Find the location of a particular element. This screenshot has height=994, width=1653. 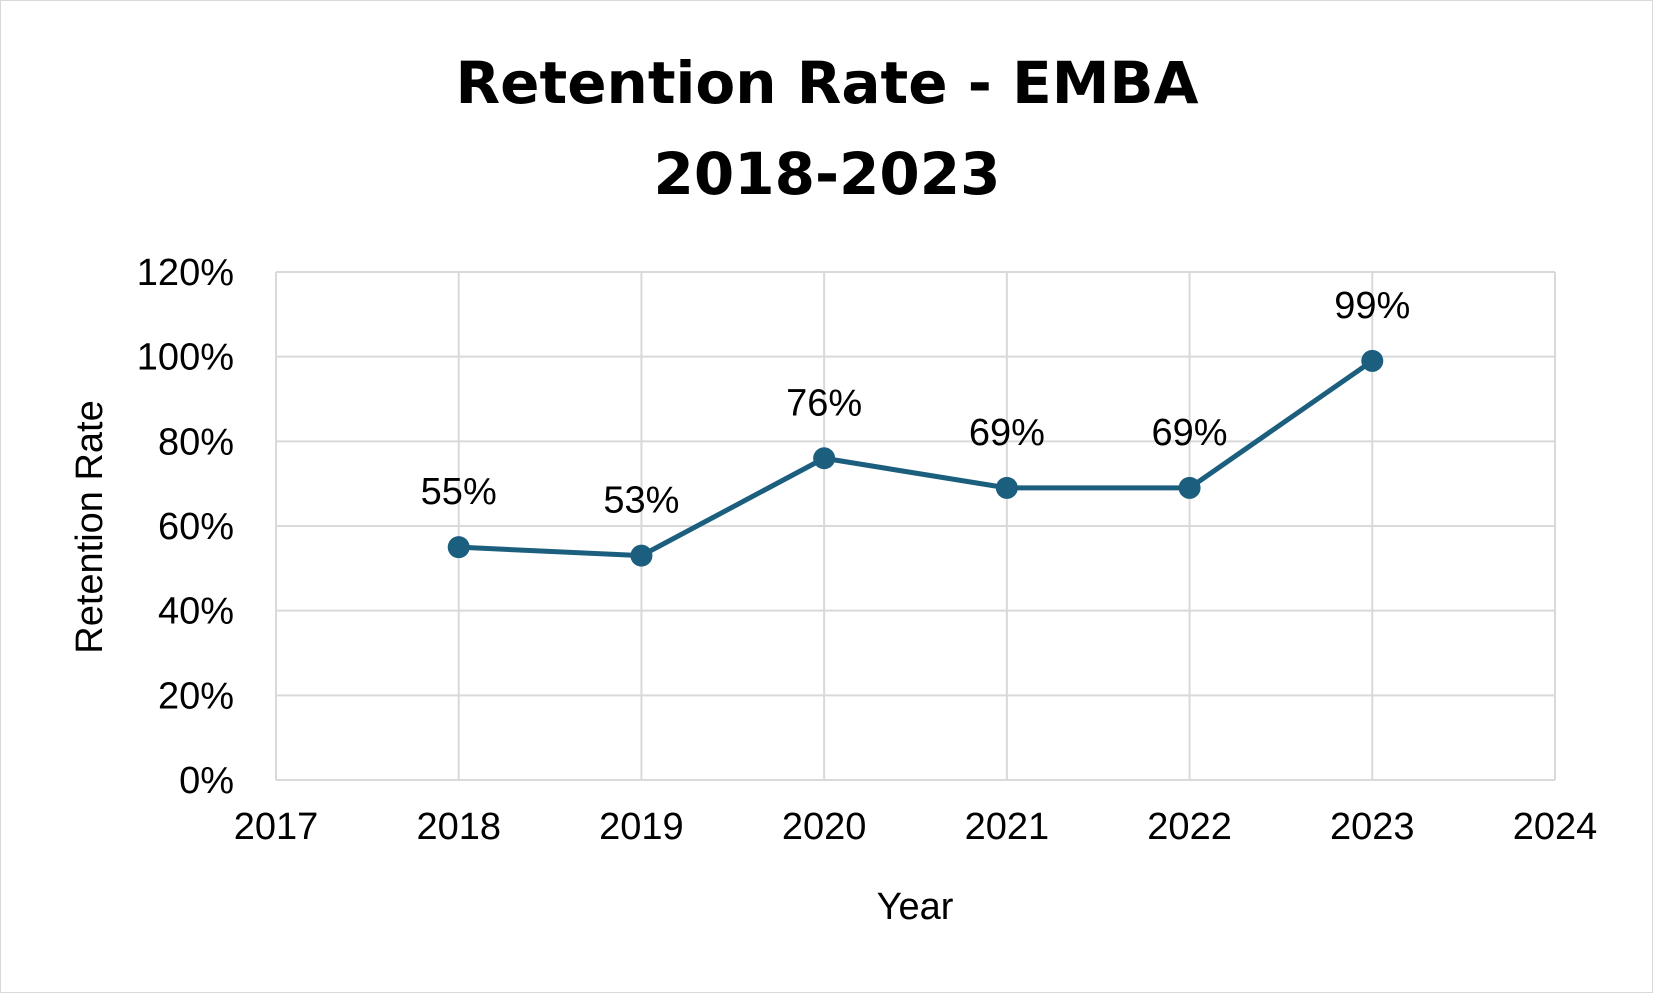

y-tick-label: 0% is located at coordinates (206, 781).